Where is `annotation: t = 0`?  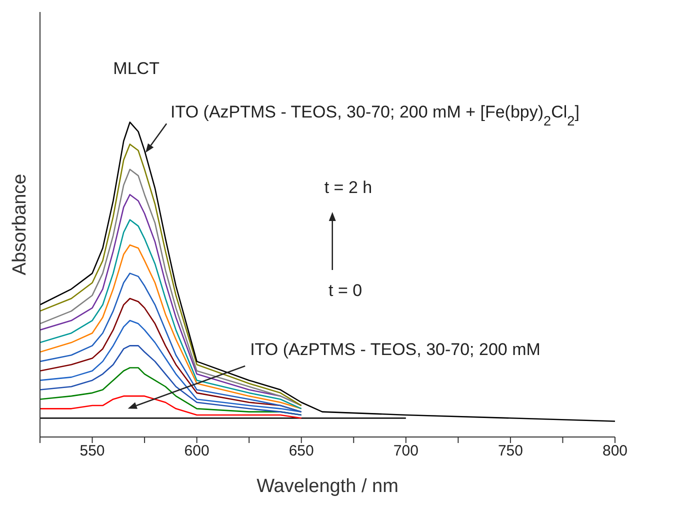
annotation: t = 0 is located at coordinates (345, 290).